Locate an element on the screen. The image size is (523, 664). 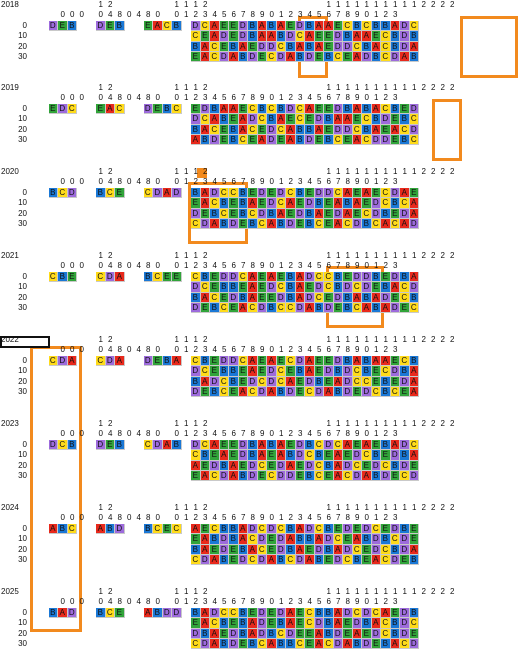
header-tens-digit: 2 is located at coordinates (110, 339).